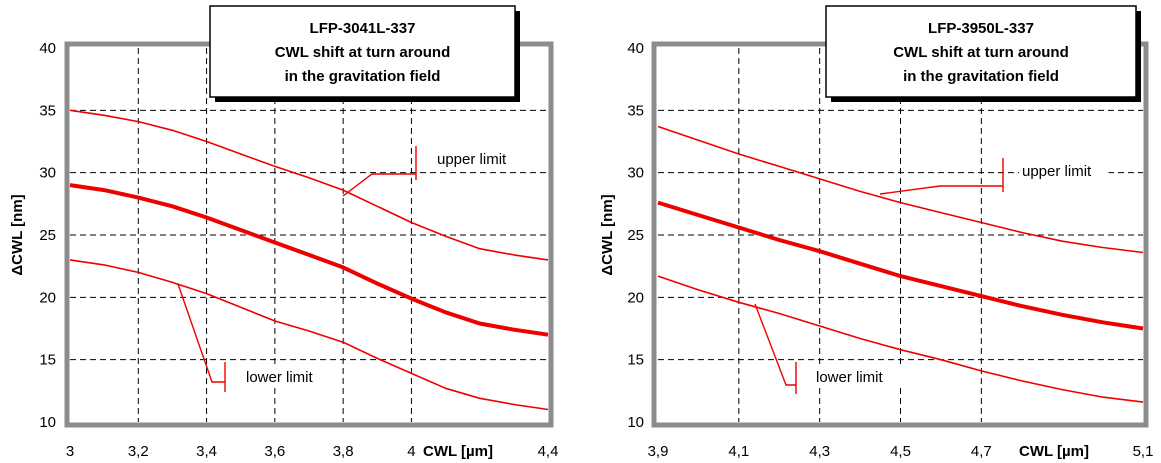  Describe the element at coordinates (658, 451) in the screenshot. I see `x-tick-label: 3,9` at that location.